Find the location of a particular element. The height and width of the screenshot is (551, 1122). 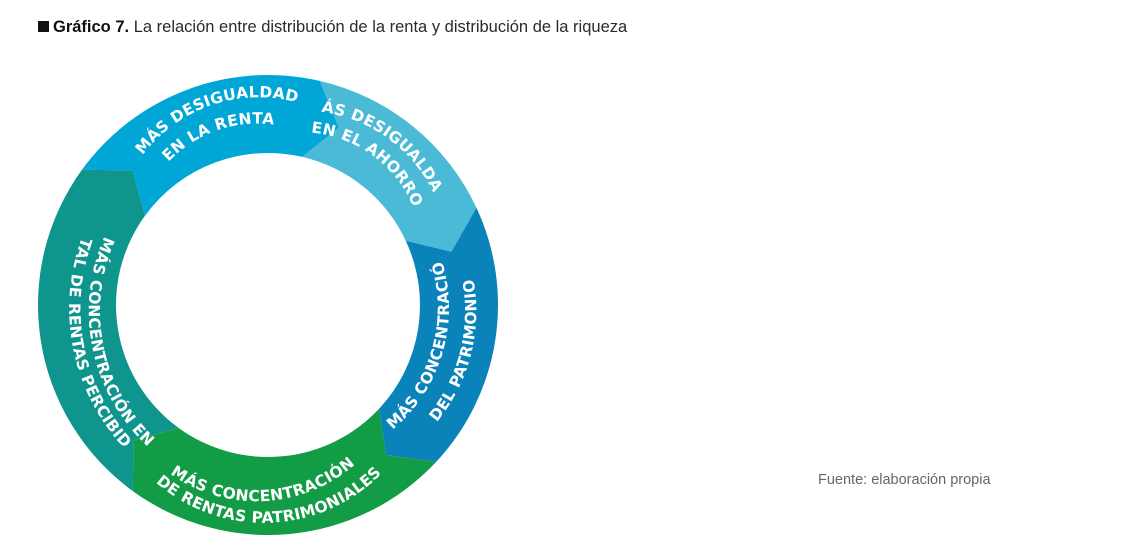

source-note: Fuente: elaboración propia is located at coordinates (904, 480).